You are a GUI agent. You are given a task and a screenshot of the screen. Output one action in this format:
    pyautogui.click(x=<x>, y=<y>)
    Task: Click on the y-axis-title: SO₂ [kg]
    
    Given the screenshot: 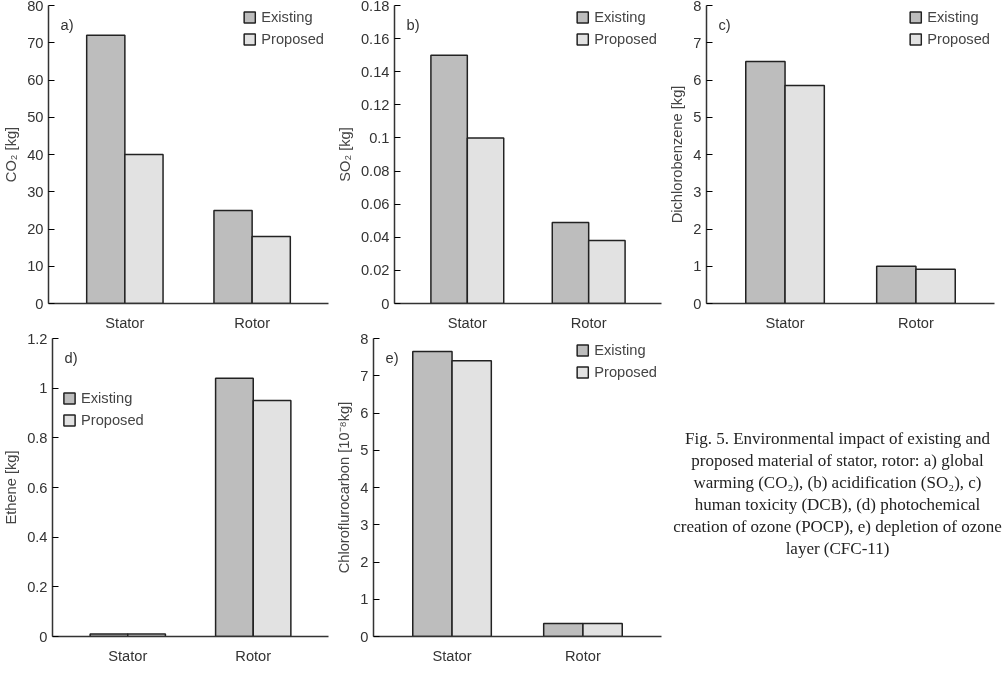 What is the action you would take?
    pyautogui.click(x=344, y=154)
    